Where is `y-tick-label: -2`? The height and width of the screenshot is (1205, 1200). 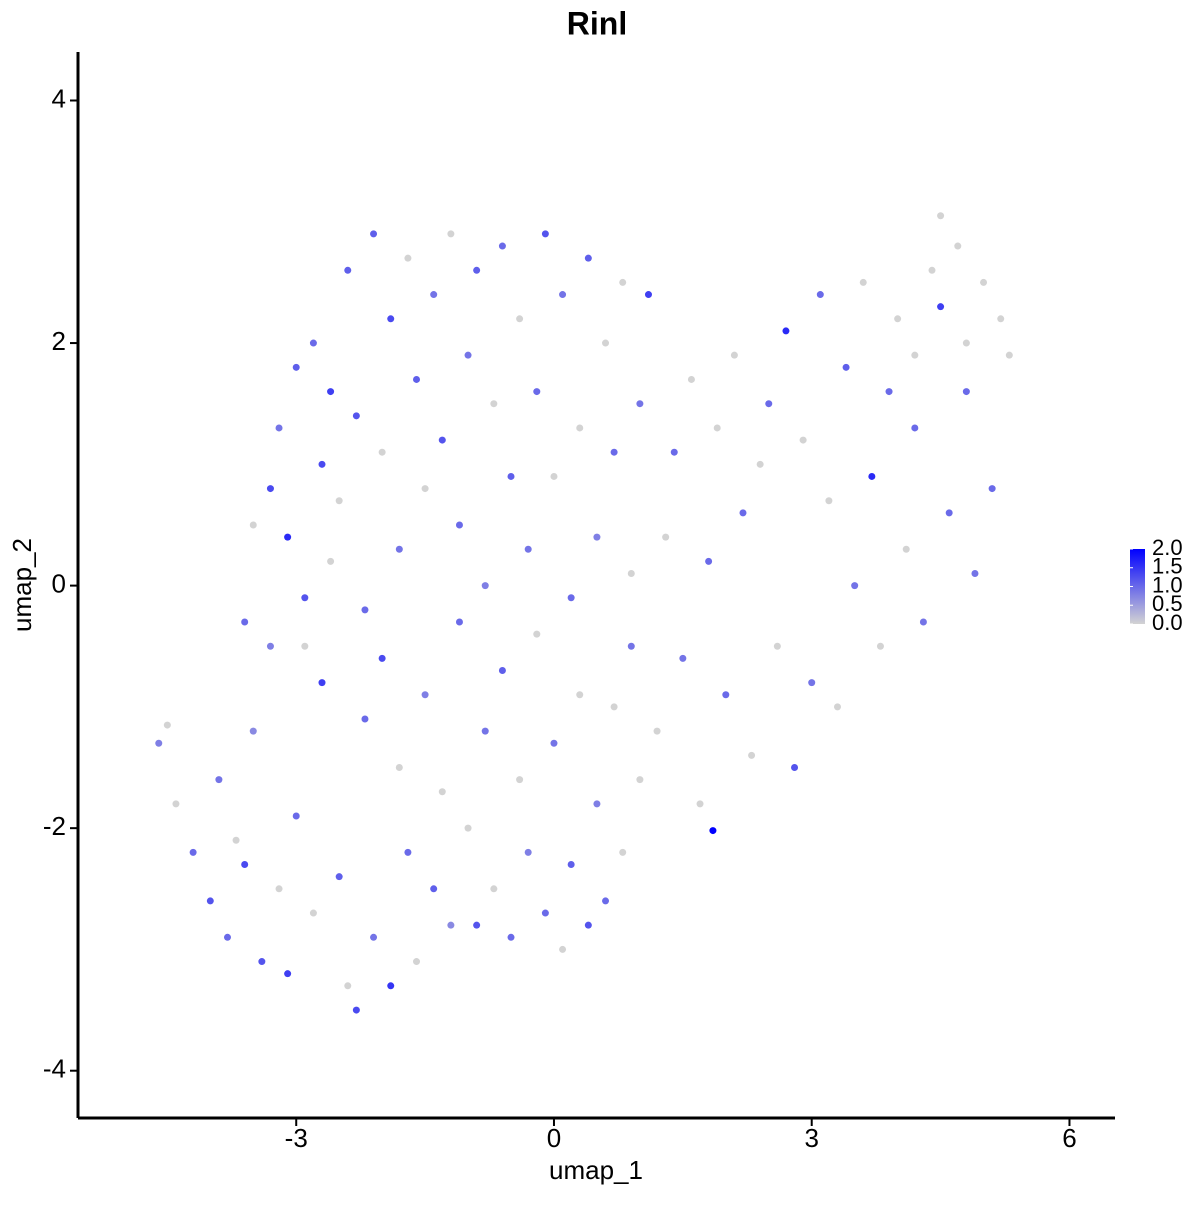
y-tick-label: -2 is located at coordinates (54, 826).